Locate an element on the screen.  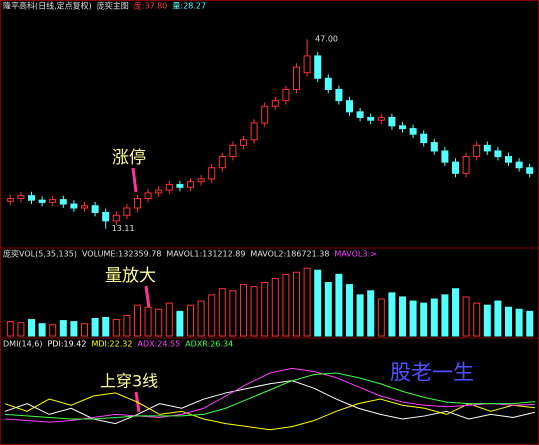
legend-entry: ADX:24.55 is located at coordinates (158, 344).